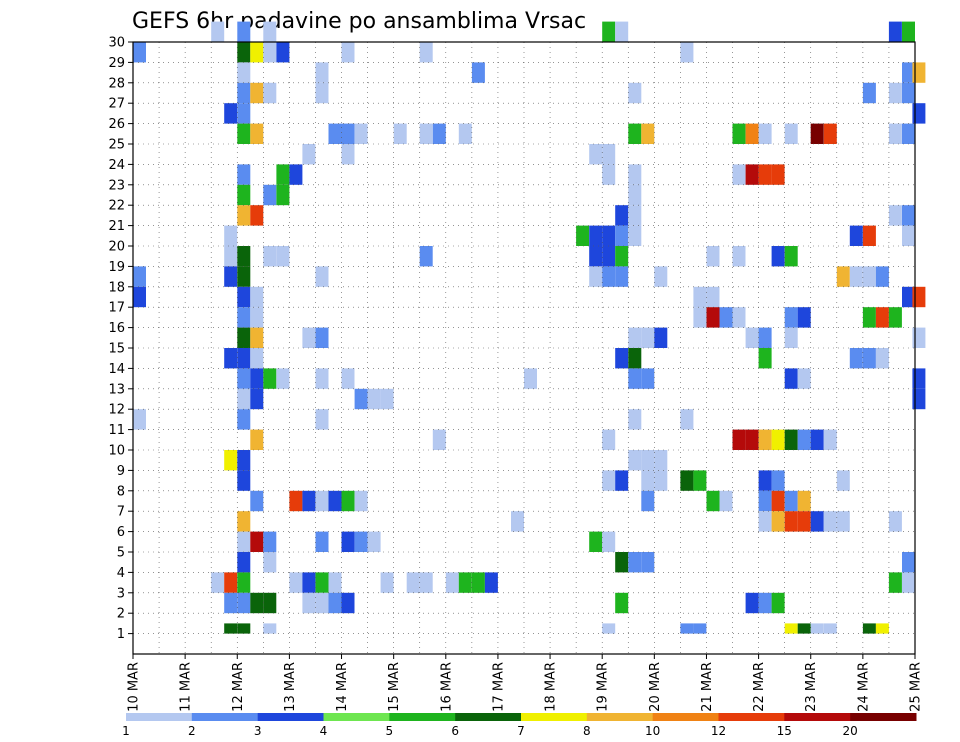 The width and height of the screenshot is (960, 742). I want to click on chart-title: GEFS 6hr padavine po ansamblima Vrsac, so click(359, 21).